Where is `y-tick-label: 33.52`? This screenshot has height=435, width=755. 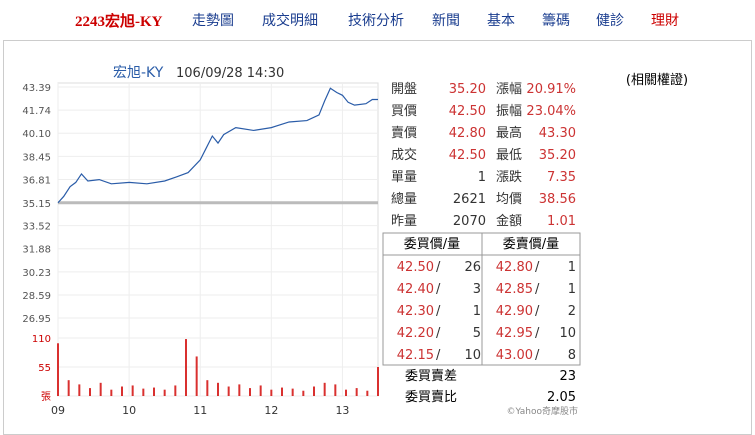
y-tick-label: 33.52 is located at coordinates (36, 227).